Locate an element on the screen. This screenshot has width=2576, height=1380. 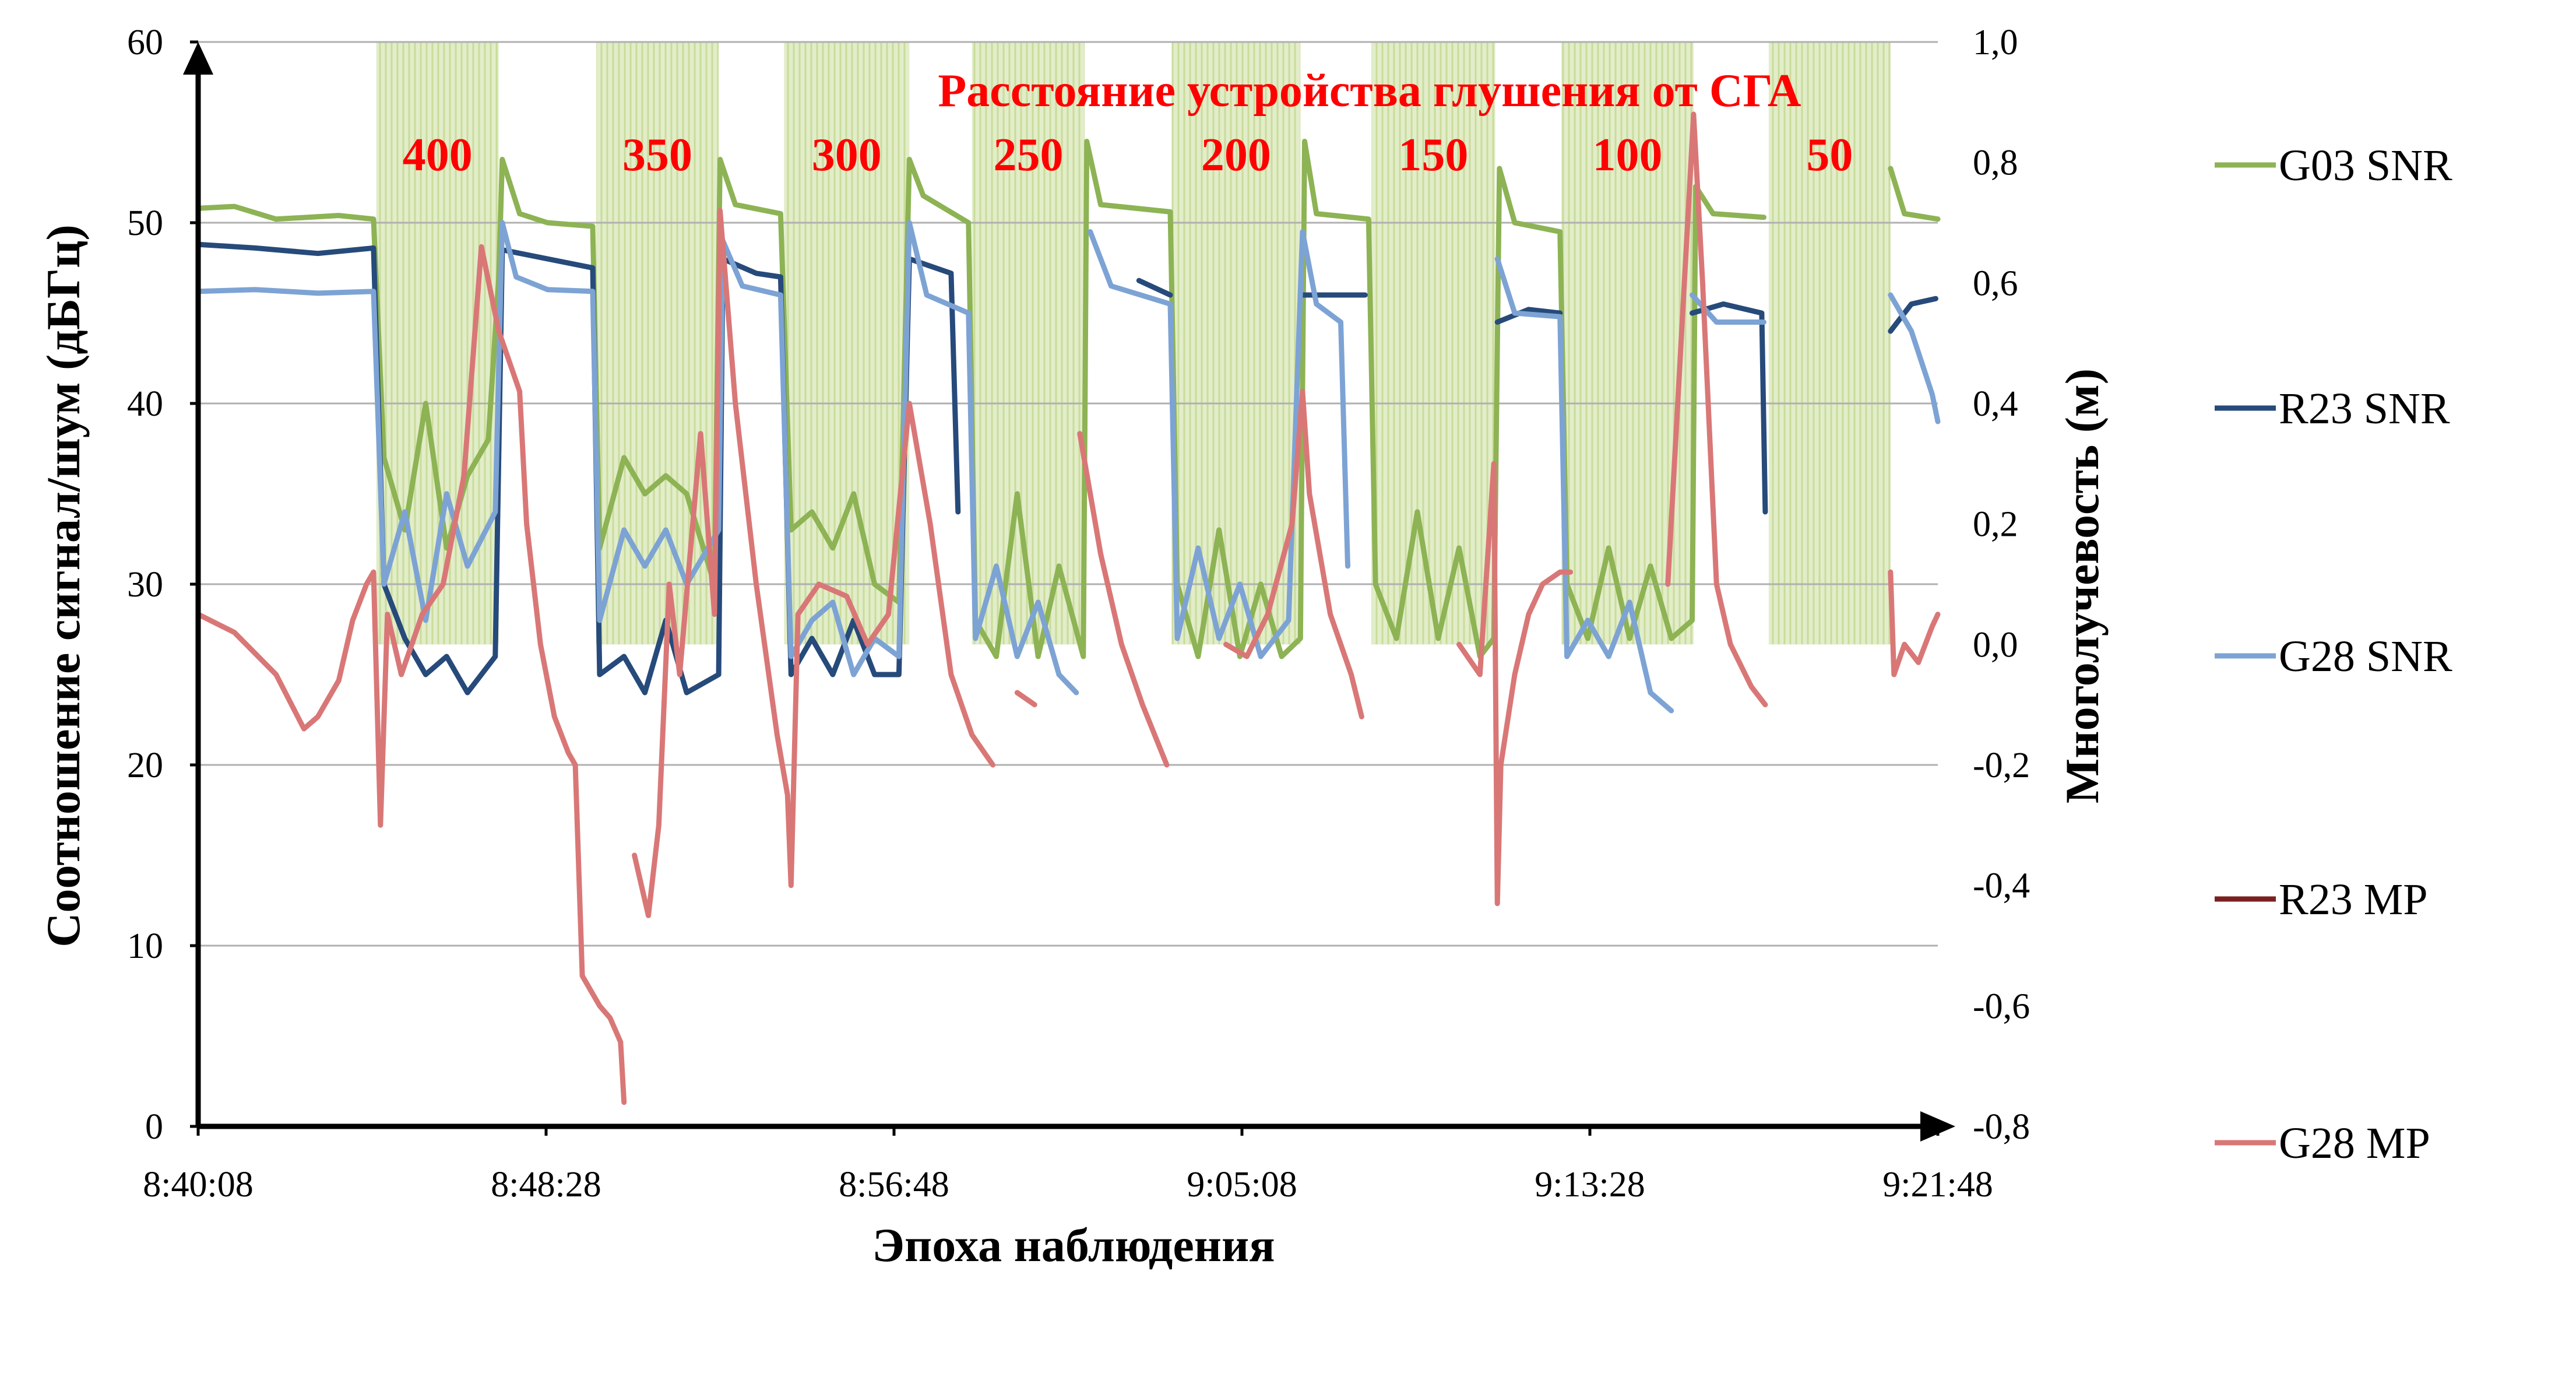
band-label: 400 is located at coordinates (438, 155).